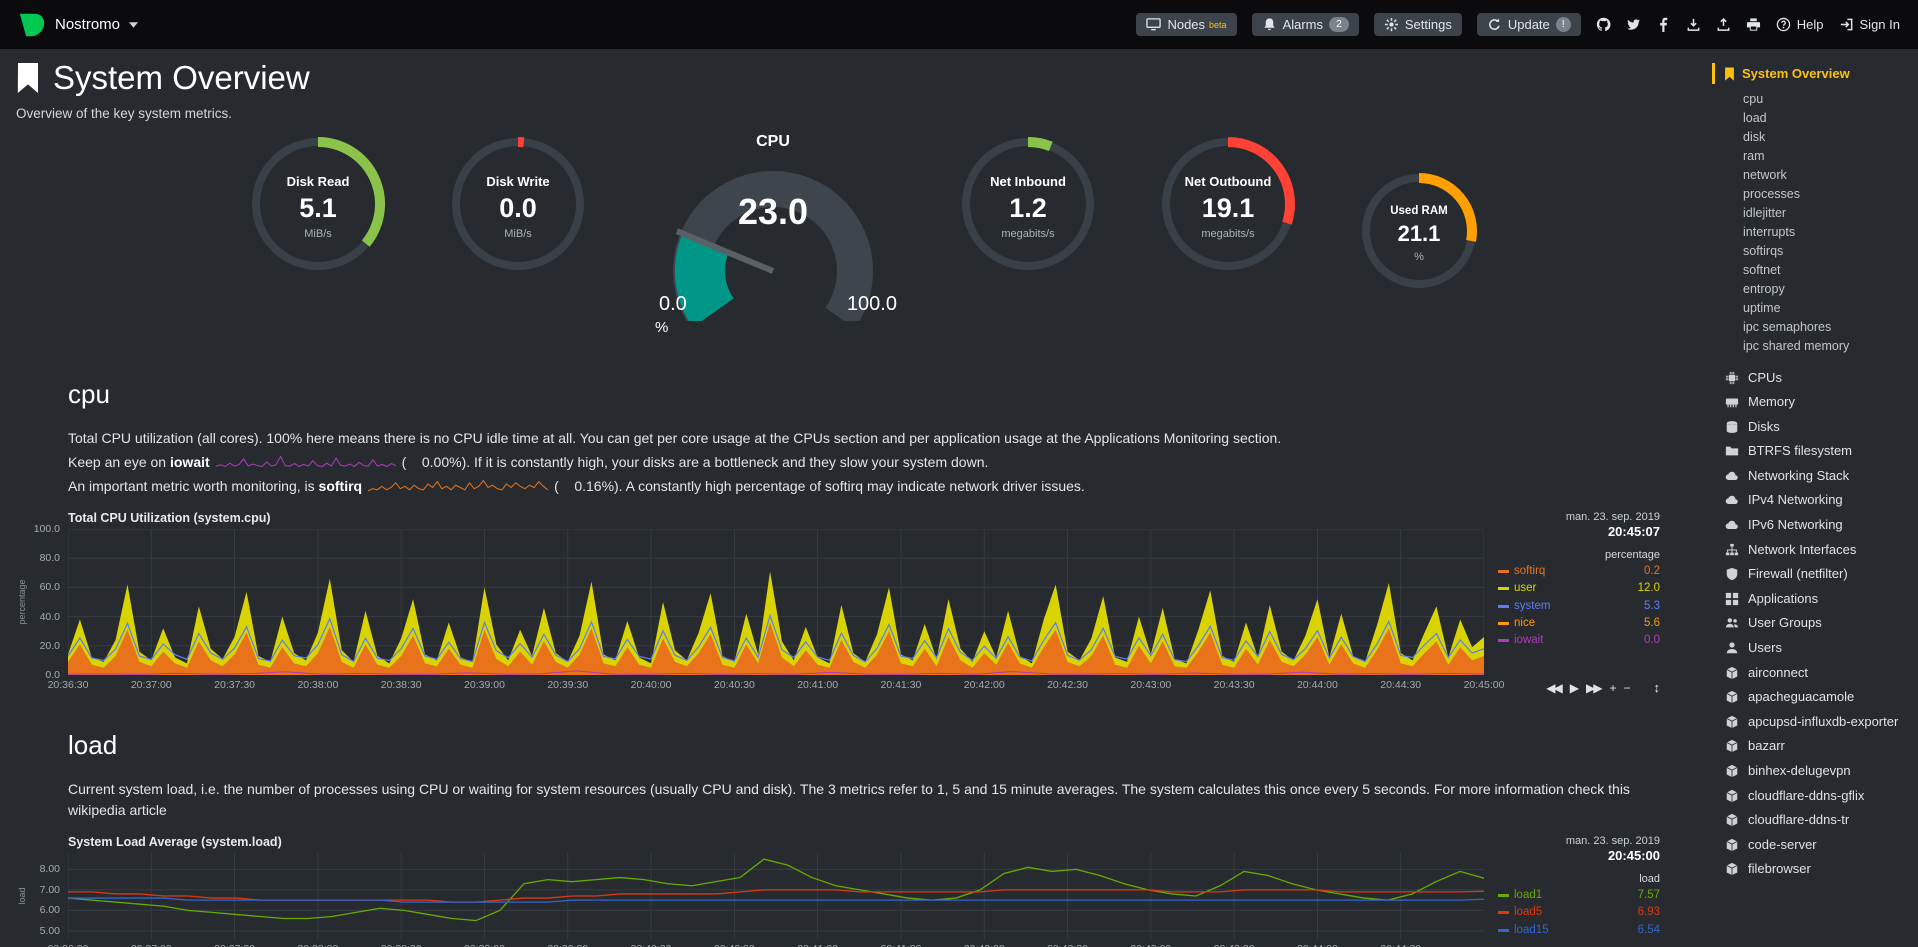 This screenshot has height=947, width=1918. I want to click on sidebar-item-airconnect: airconnect, so click(1812, 672).